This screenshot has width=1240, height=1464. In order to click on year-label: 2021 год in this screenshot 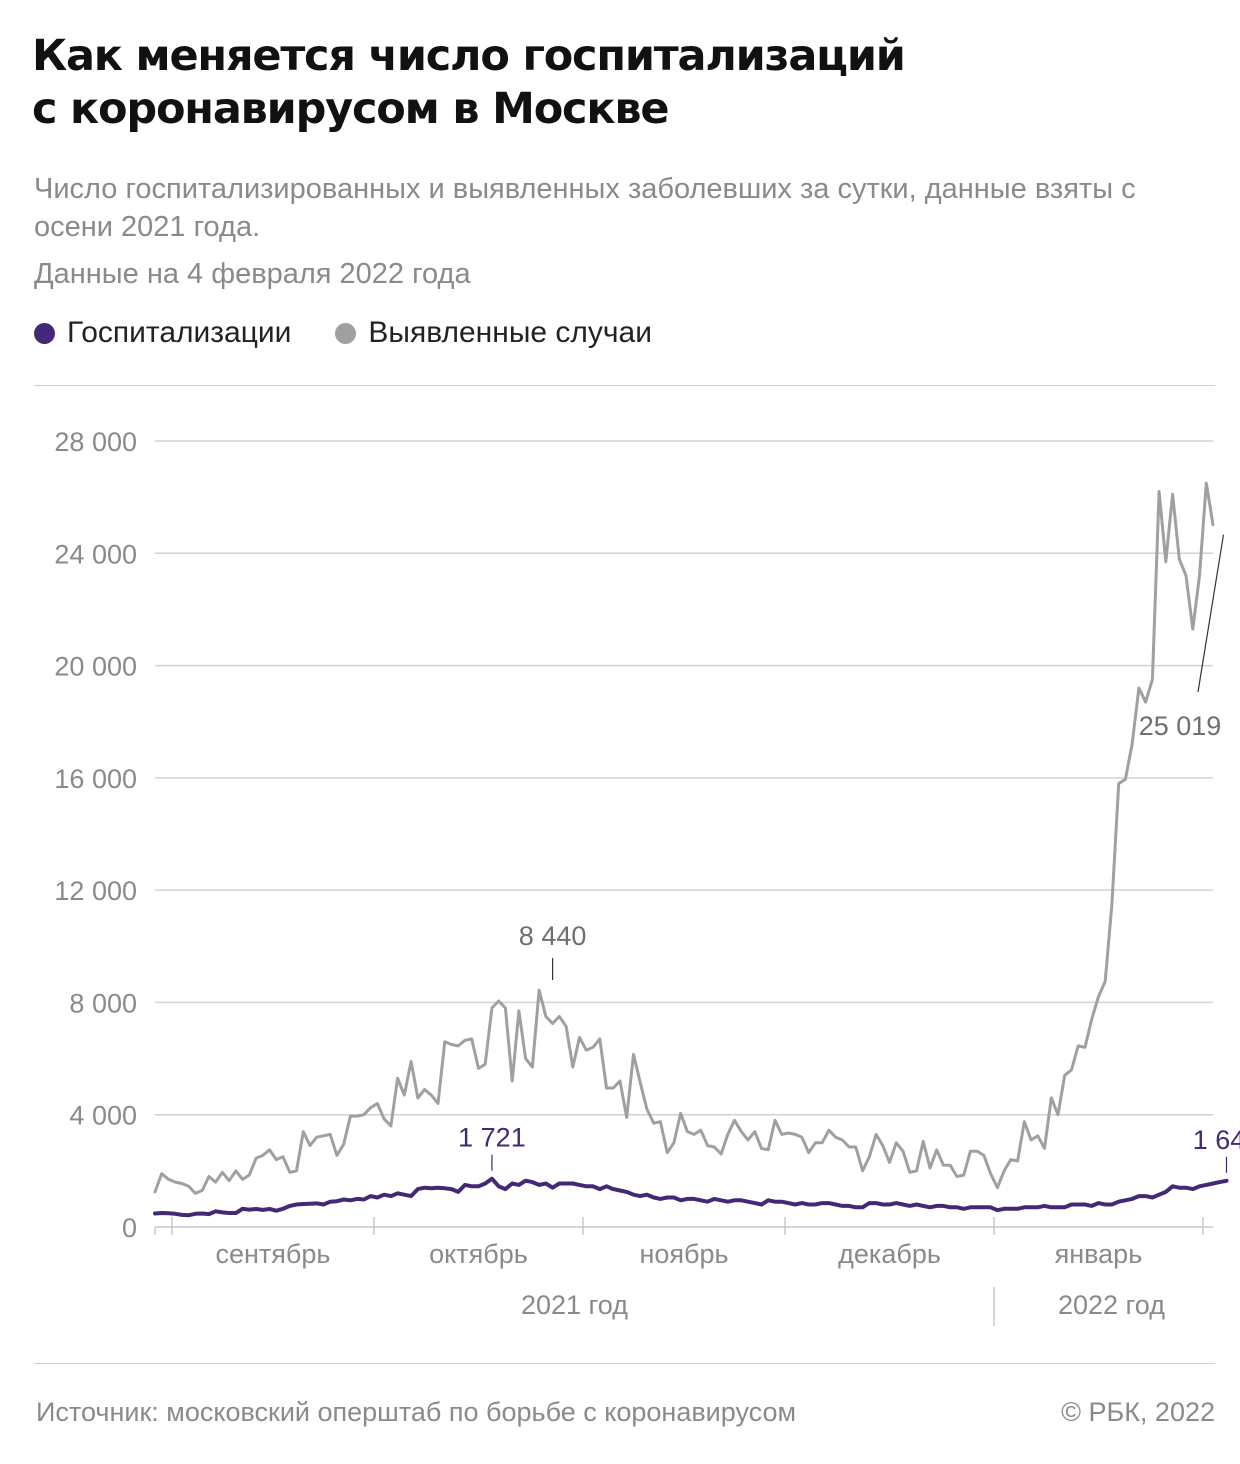, I will do `click(574, 1305)`.